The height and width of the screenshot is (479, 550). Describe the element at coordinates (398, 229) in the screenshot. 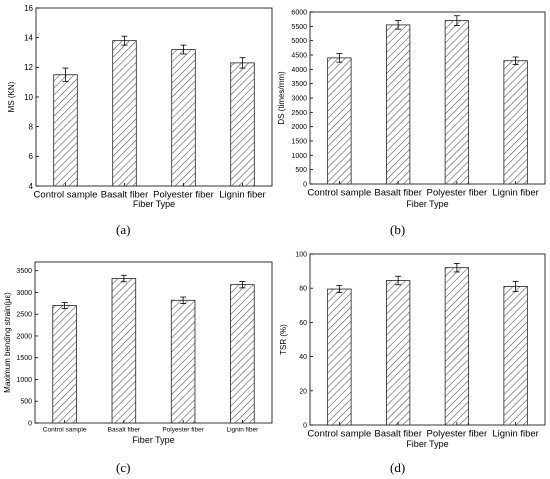

I see `panel-label-b: (b)` at that location.